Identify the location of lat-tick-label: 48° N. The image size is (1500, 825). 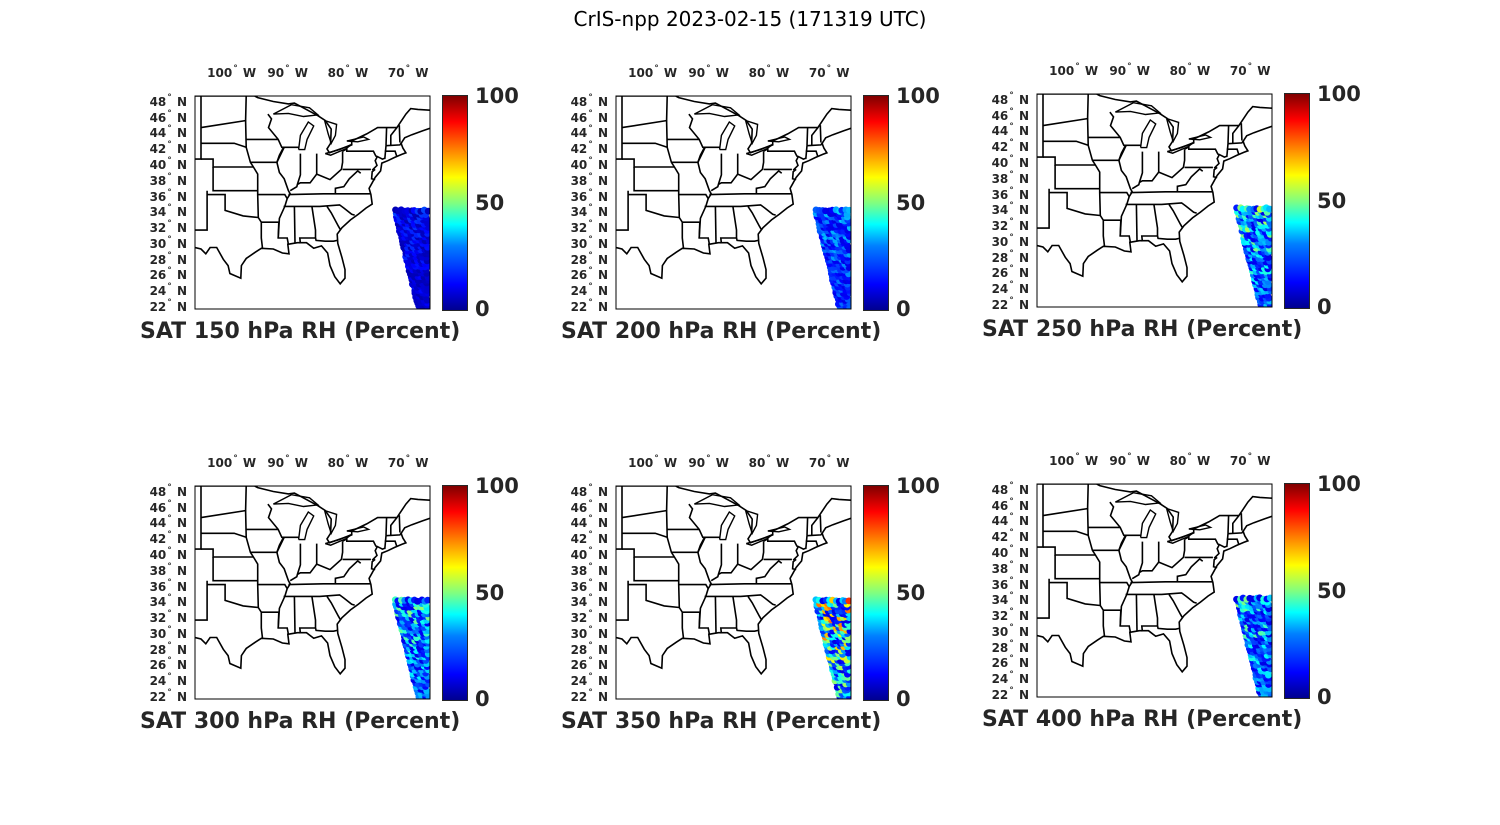
(589, 490).